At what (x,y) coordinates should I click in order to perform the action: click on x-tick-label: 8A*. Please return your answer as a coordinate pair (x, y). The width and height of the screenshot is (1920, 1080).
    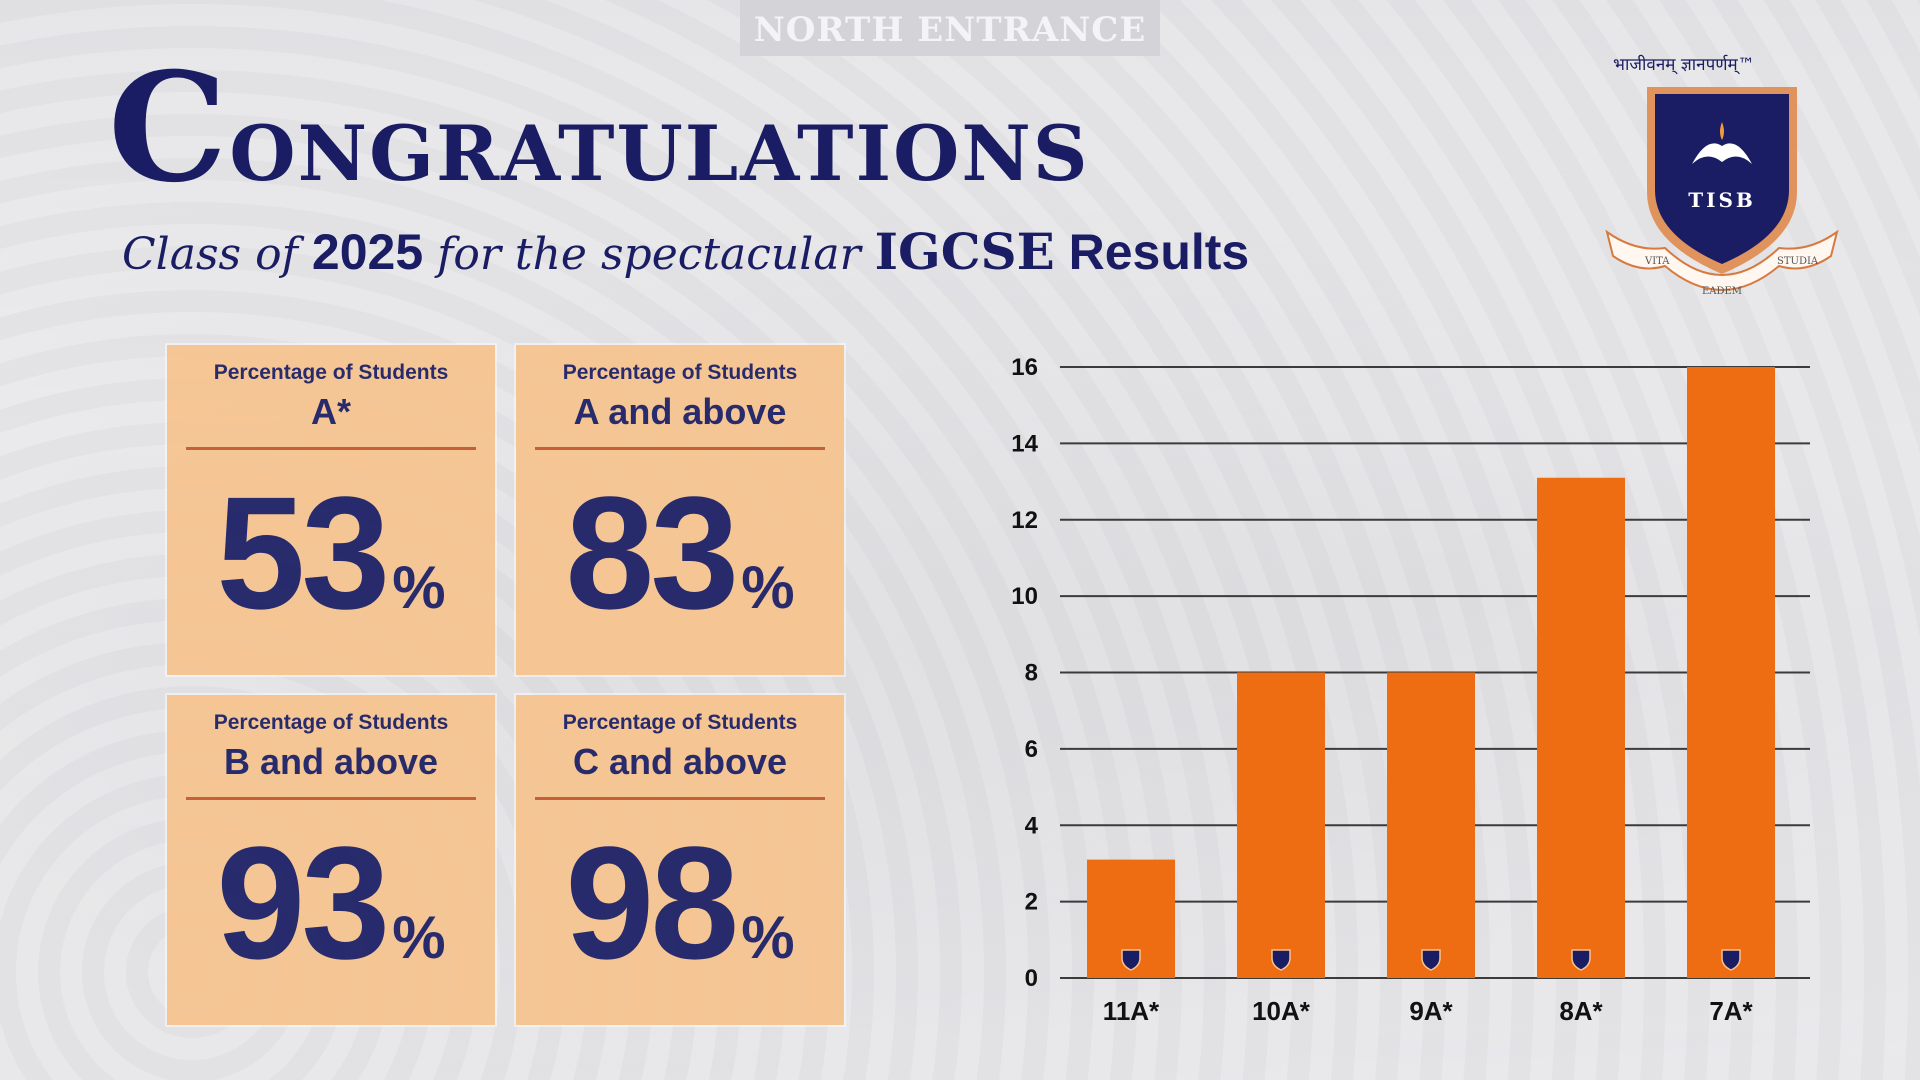
    Looking at the image, I should click on (1581, 1011).